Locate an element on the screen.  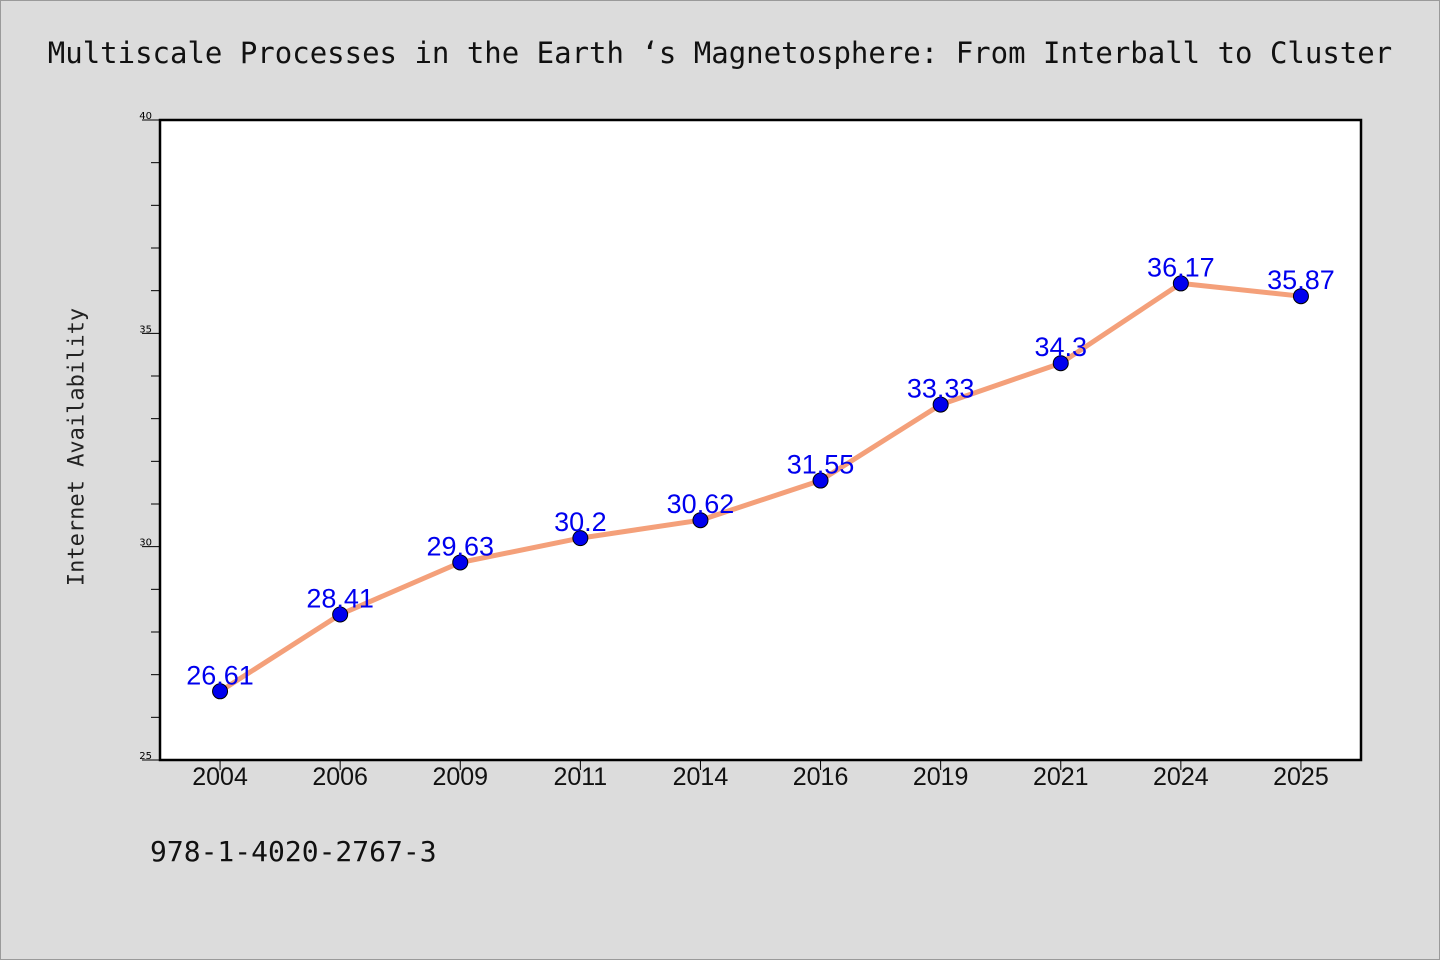
y-tick-label: 30 is located at coordinates (145, 543).